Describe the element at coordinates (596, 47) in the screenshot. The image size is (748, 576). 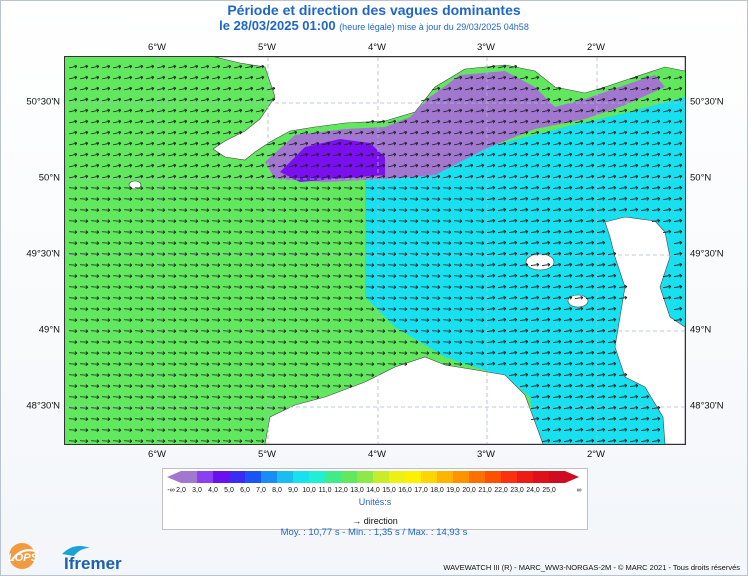
I see `lon-tick-top-2w: 2°W` at that location.